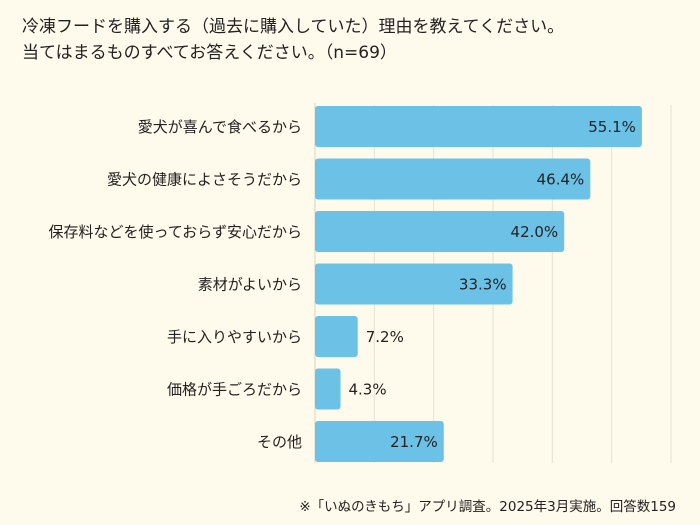  I want to click on category-label: 愛犬の健康によさそうだから, so click(204, 180).